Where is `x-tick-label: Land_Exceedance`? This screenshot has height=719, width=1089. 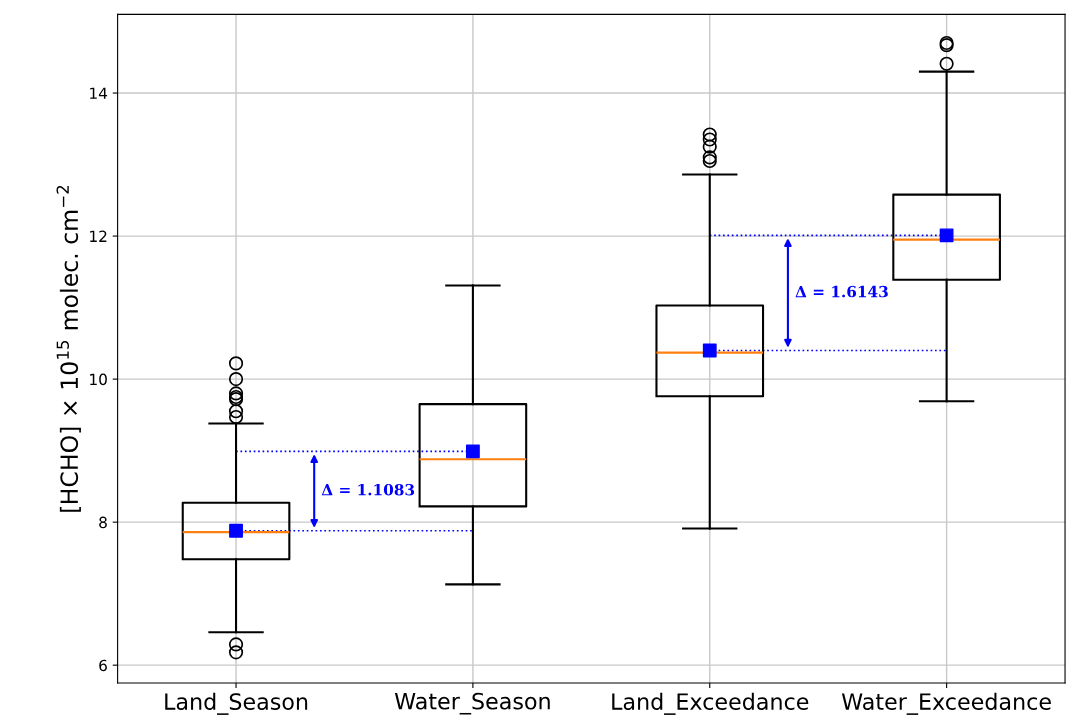 x-tick-label: Land_Exceedance is located at coordinates (710, 703).